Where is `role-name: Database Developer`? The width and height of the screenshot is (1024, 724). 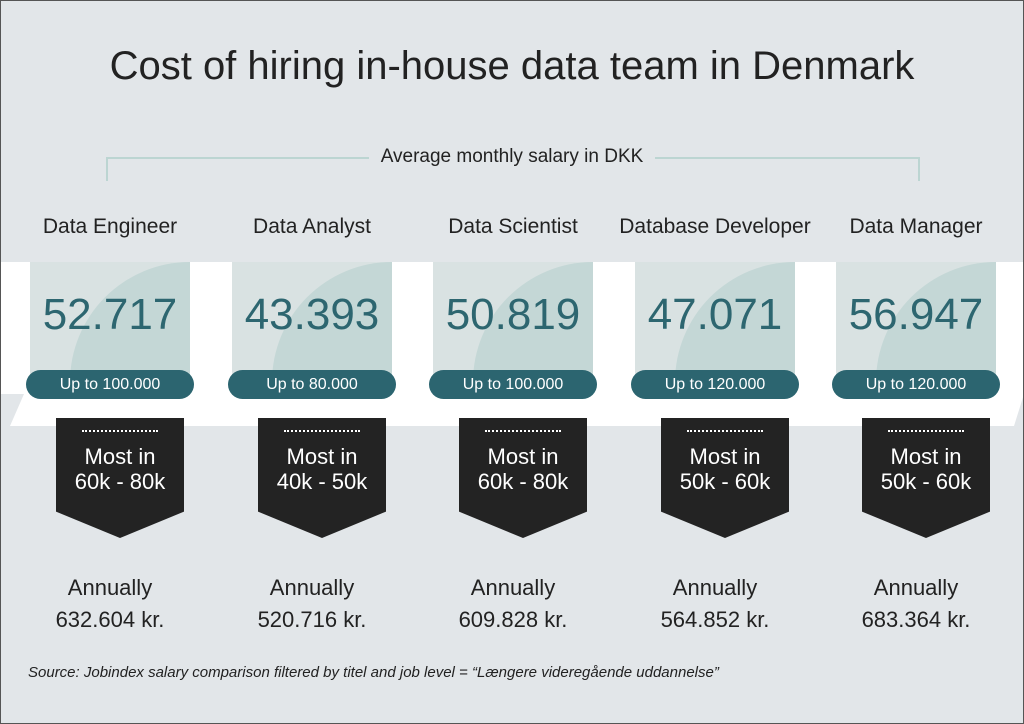
role-name: Database Developer is located at coordinates (715, 226).